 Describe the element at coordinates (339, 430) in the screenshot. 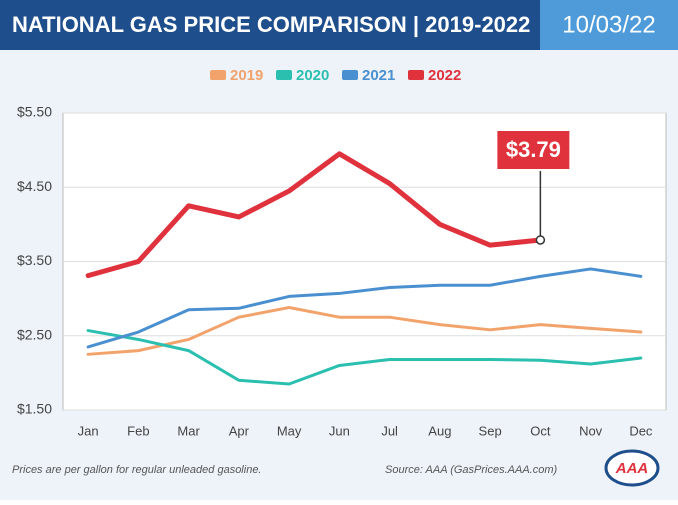

I see `x-tick-label: Jun` at that location.